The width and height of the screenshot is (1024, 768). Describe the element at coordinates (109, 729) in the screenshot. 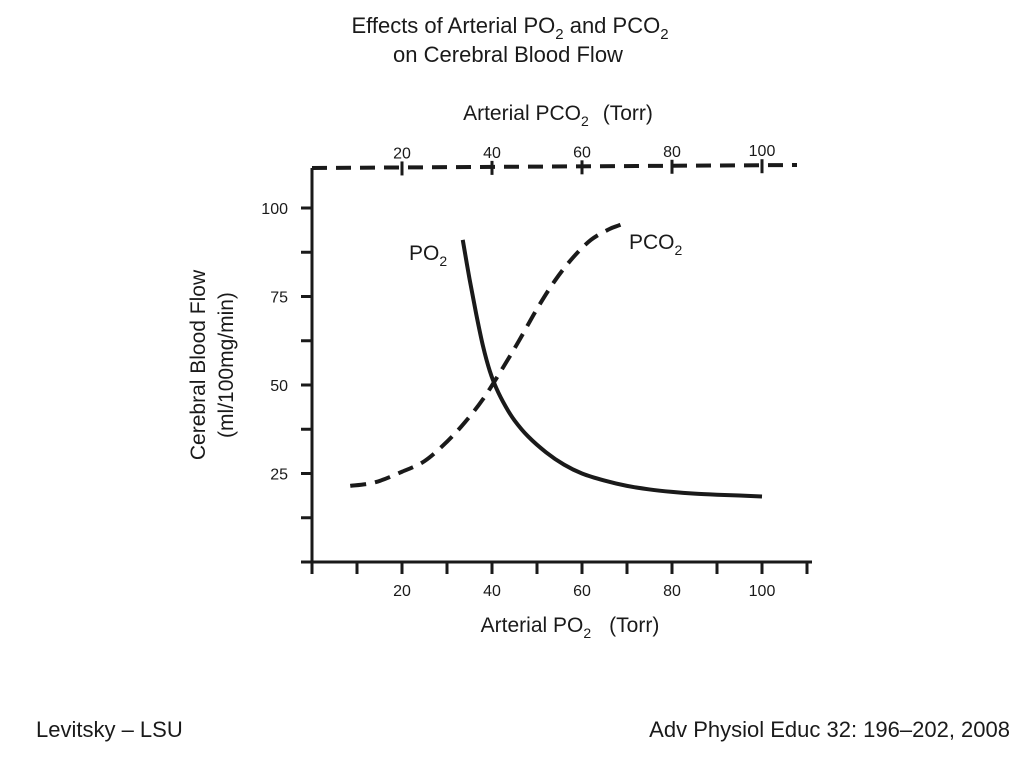

I see `footer-author: Levitsky – LSU` at that location.